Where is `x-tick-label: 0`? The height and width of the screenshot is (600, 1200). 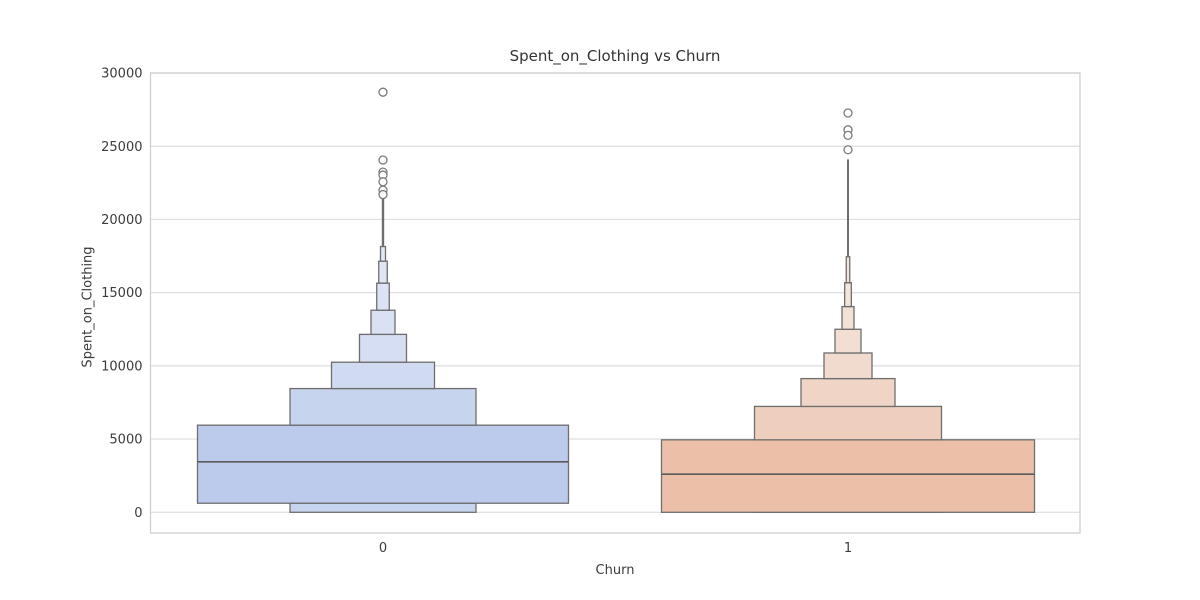
x-tick-label: 0 is located at coordinates (383, 548).